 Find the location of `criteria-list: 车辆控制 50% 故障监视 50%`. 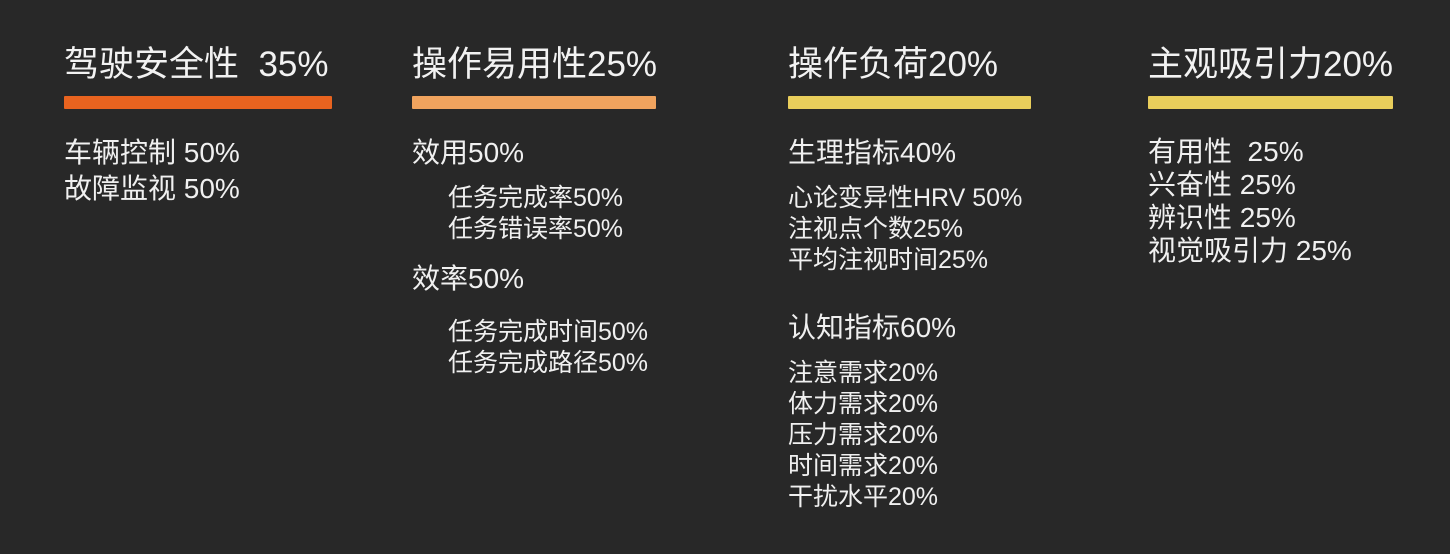

criteria-list: 车辆控制 50% 故障监视 50% is located at coordinates (219, 171).